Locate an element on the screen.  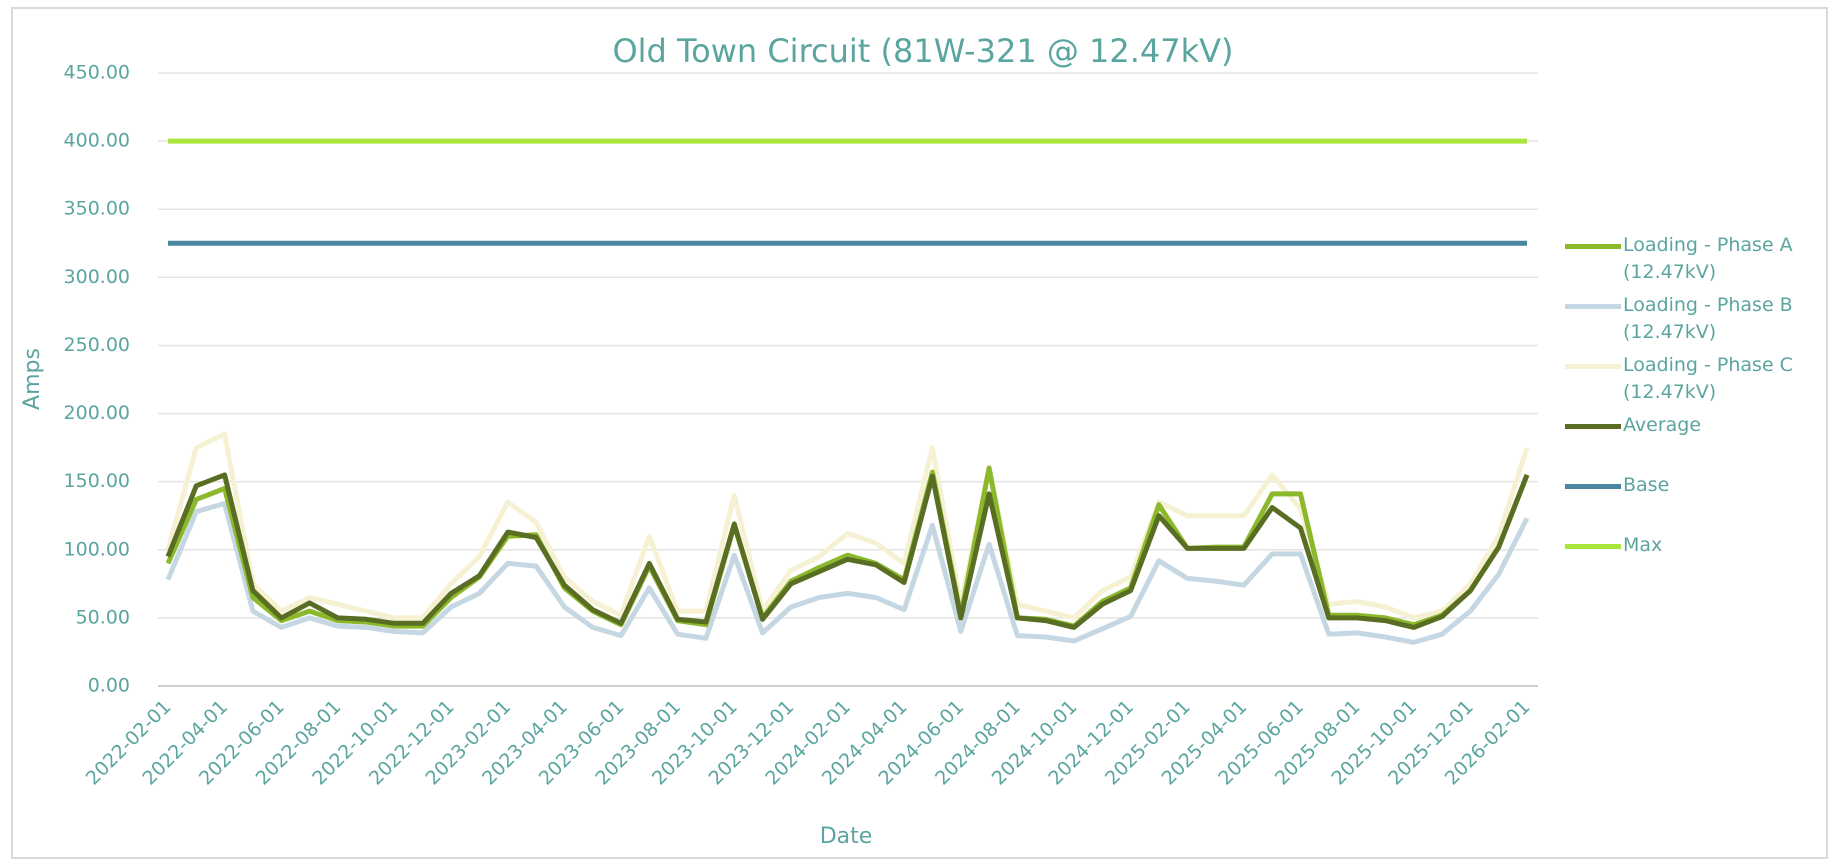
y-tick-label: 350.00 is located at coordinates (97, 209).